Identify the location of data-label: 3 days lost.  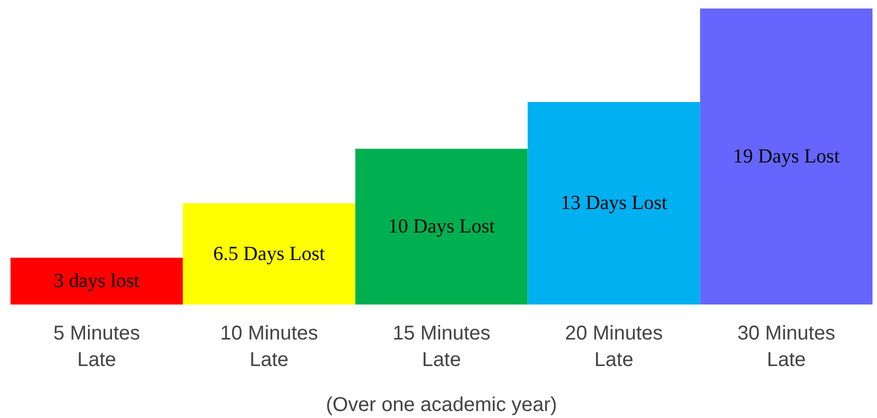
(97, 281).